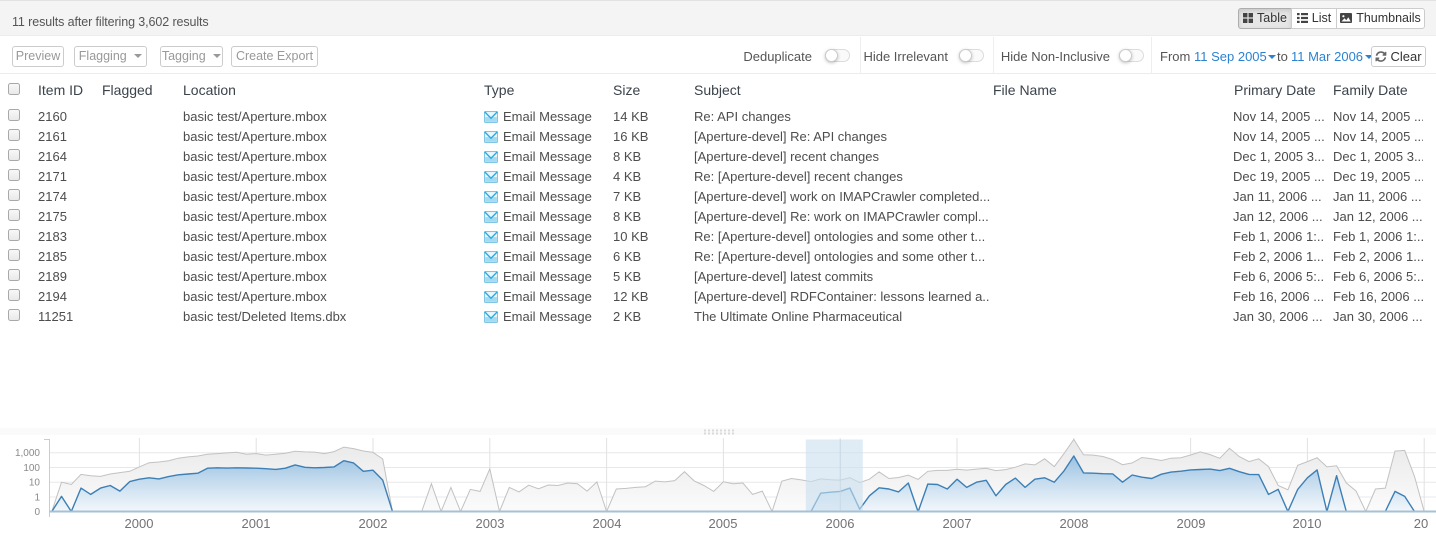  I want to click on svg-text: 10, so click(35, 483).